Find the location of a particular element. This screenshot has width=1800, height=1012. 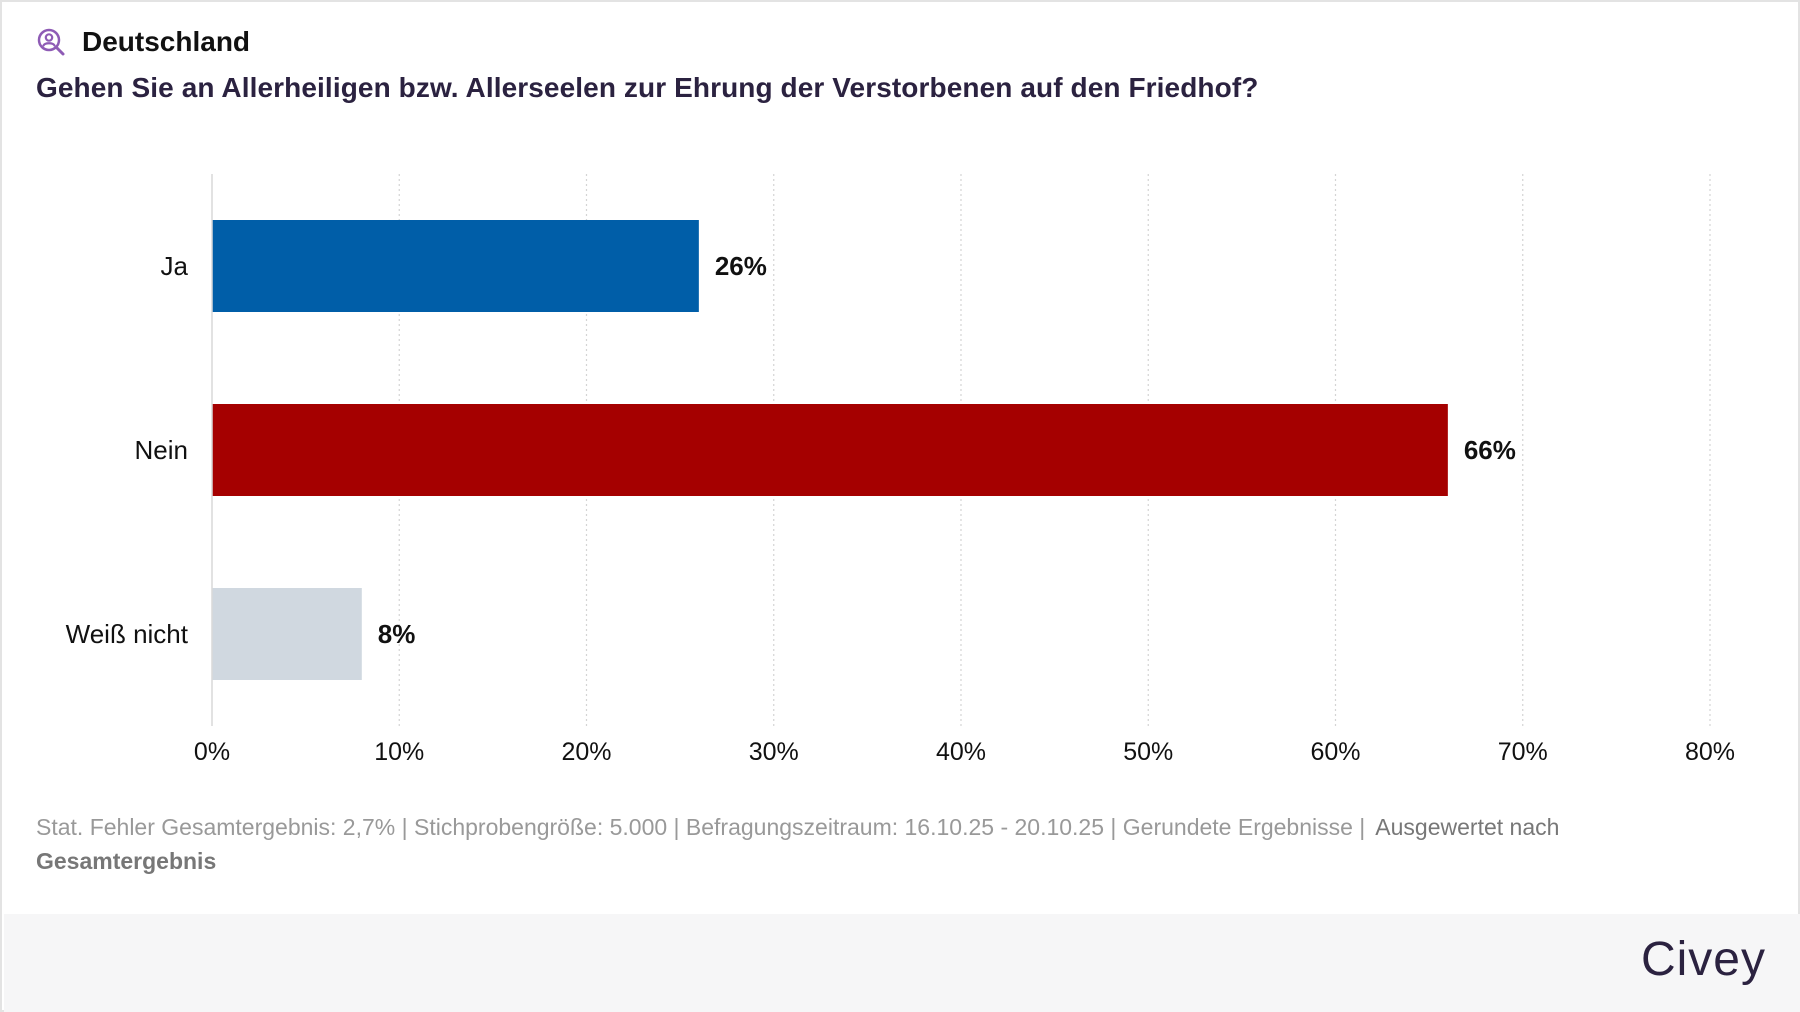

footer-bar: Civey is located at coordinates (902, 963).